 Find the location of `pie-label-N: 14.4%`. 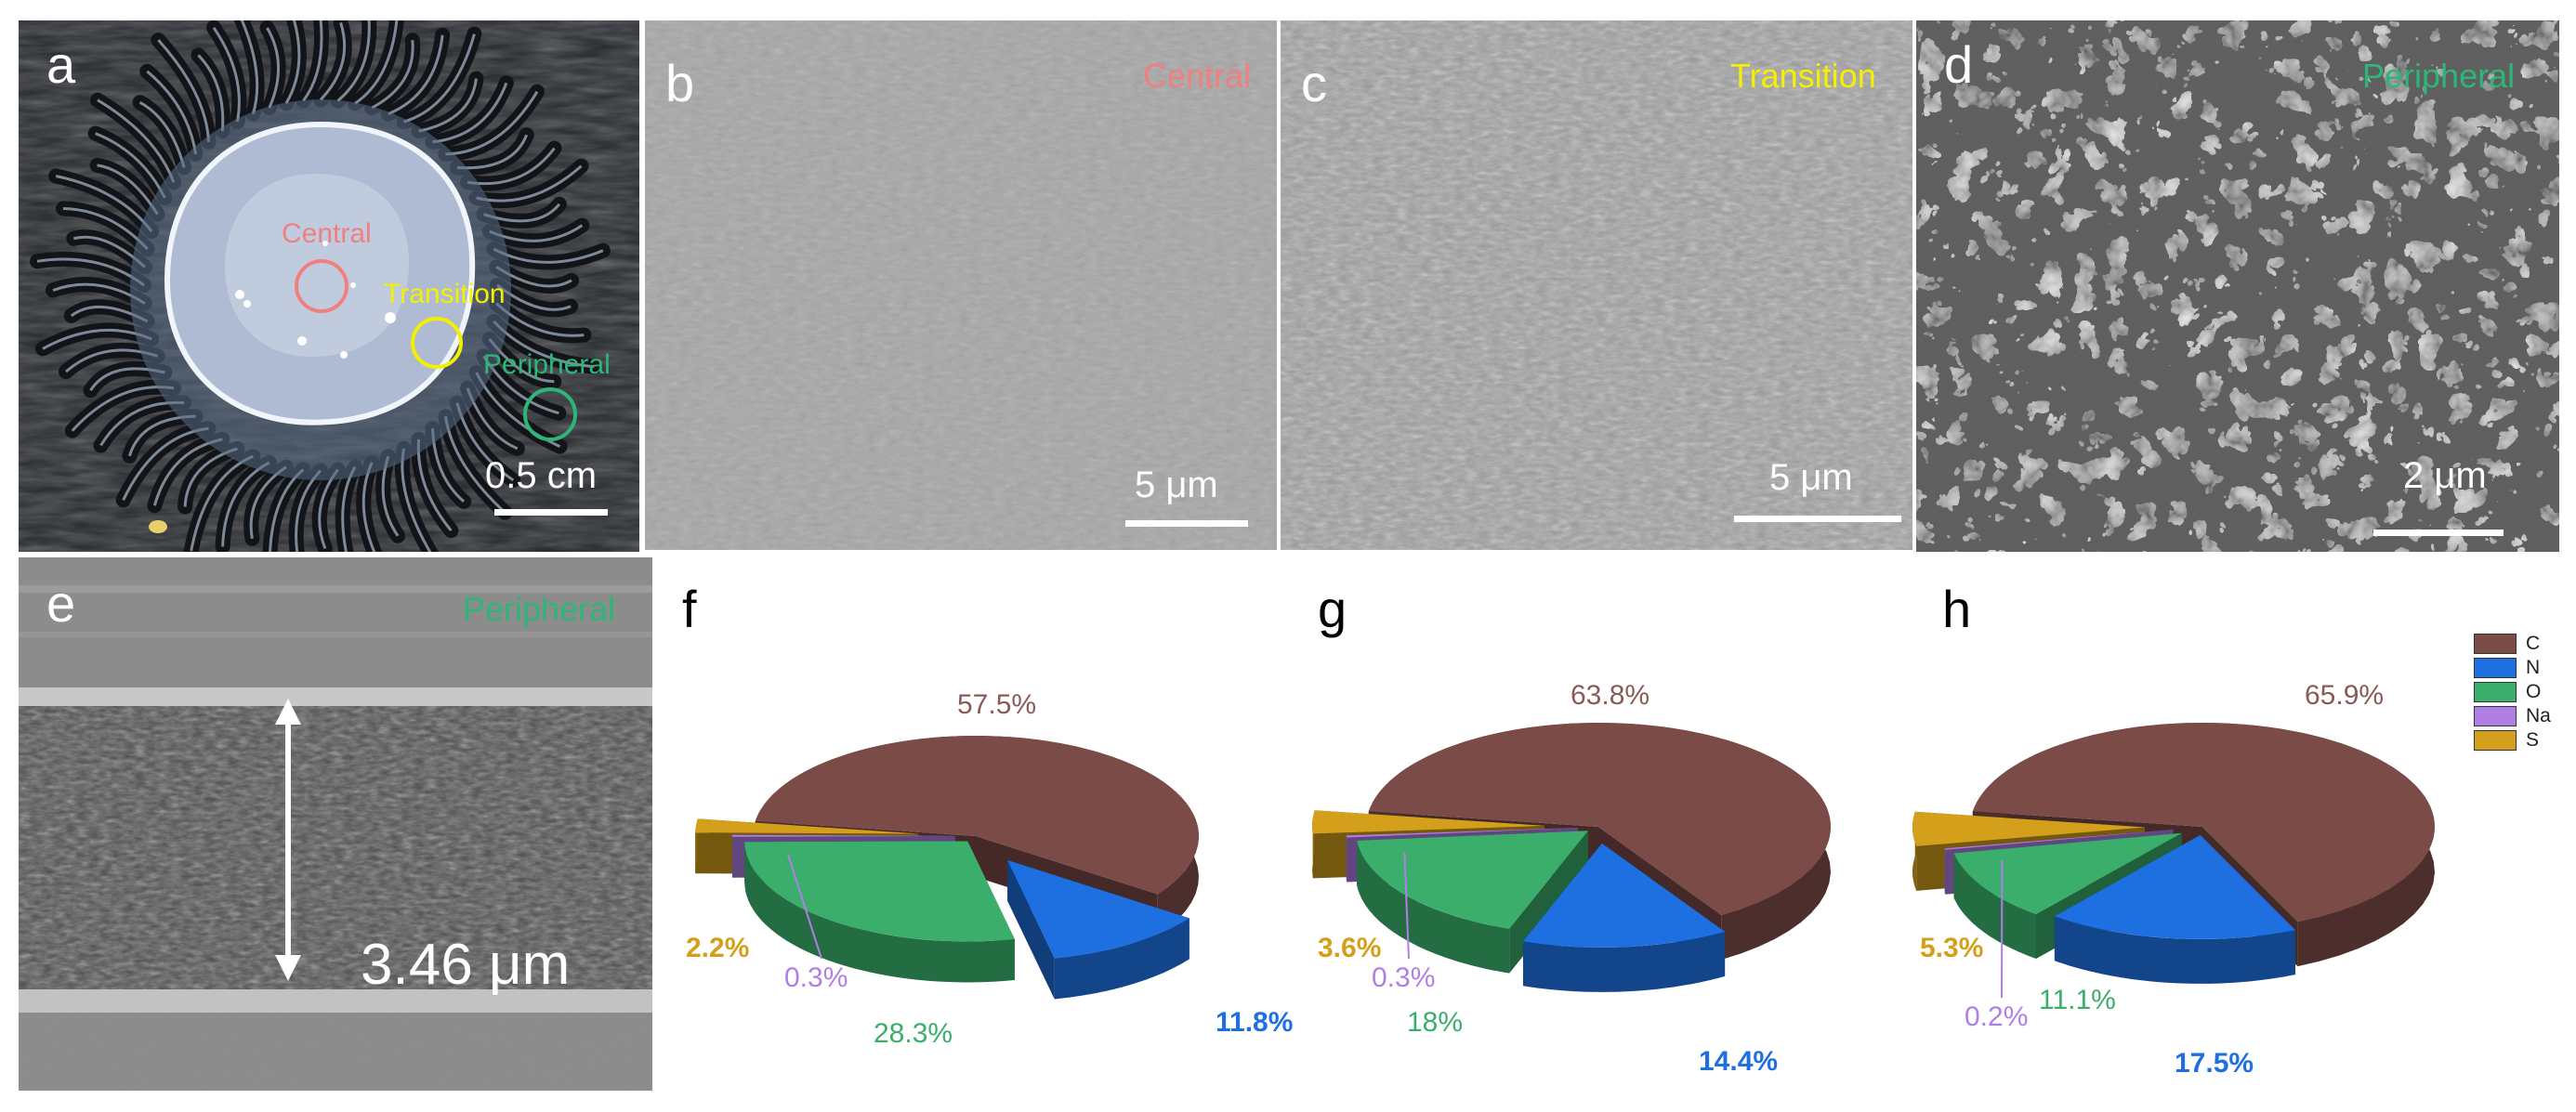

pie-label-N: 14.4% is located at coordinates (1738, 1061).